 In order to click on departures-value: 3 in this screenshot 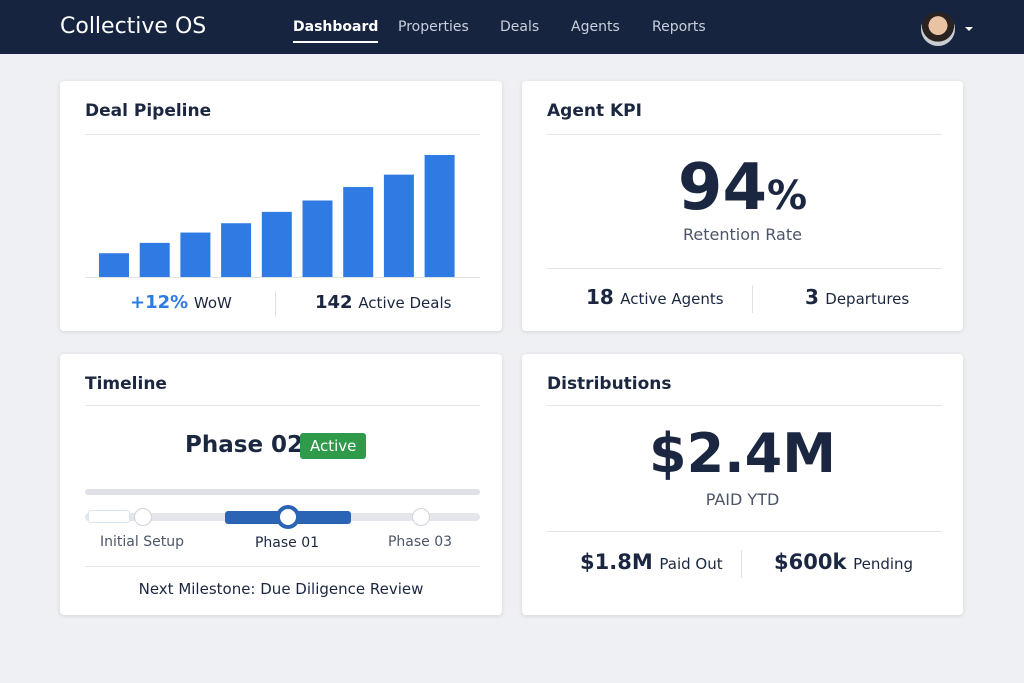, I will do `click(812, 297)`.